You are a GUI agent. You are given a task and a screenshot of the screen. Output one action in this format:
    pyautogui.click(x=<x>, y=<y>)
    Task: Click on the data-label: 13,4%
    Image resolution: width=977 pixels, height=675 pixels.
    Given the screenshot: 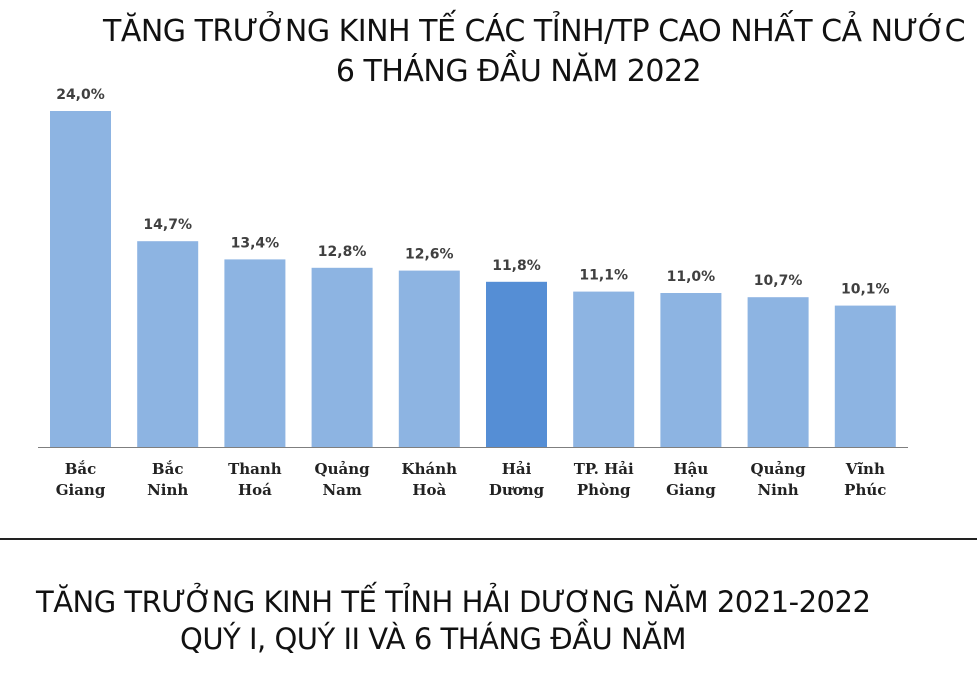 What is the action you would take?
    pyautogui.click(x=255, y=243)
    